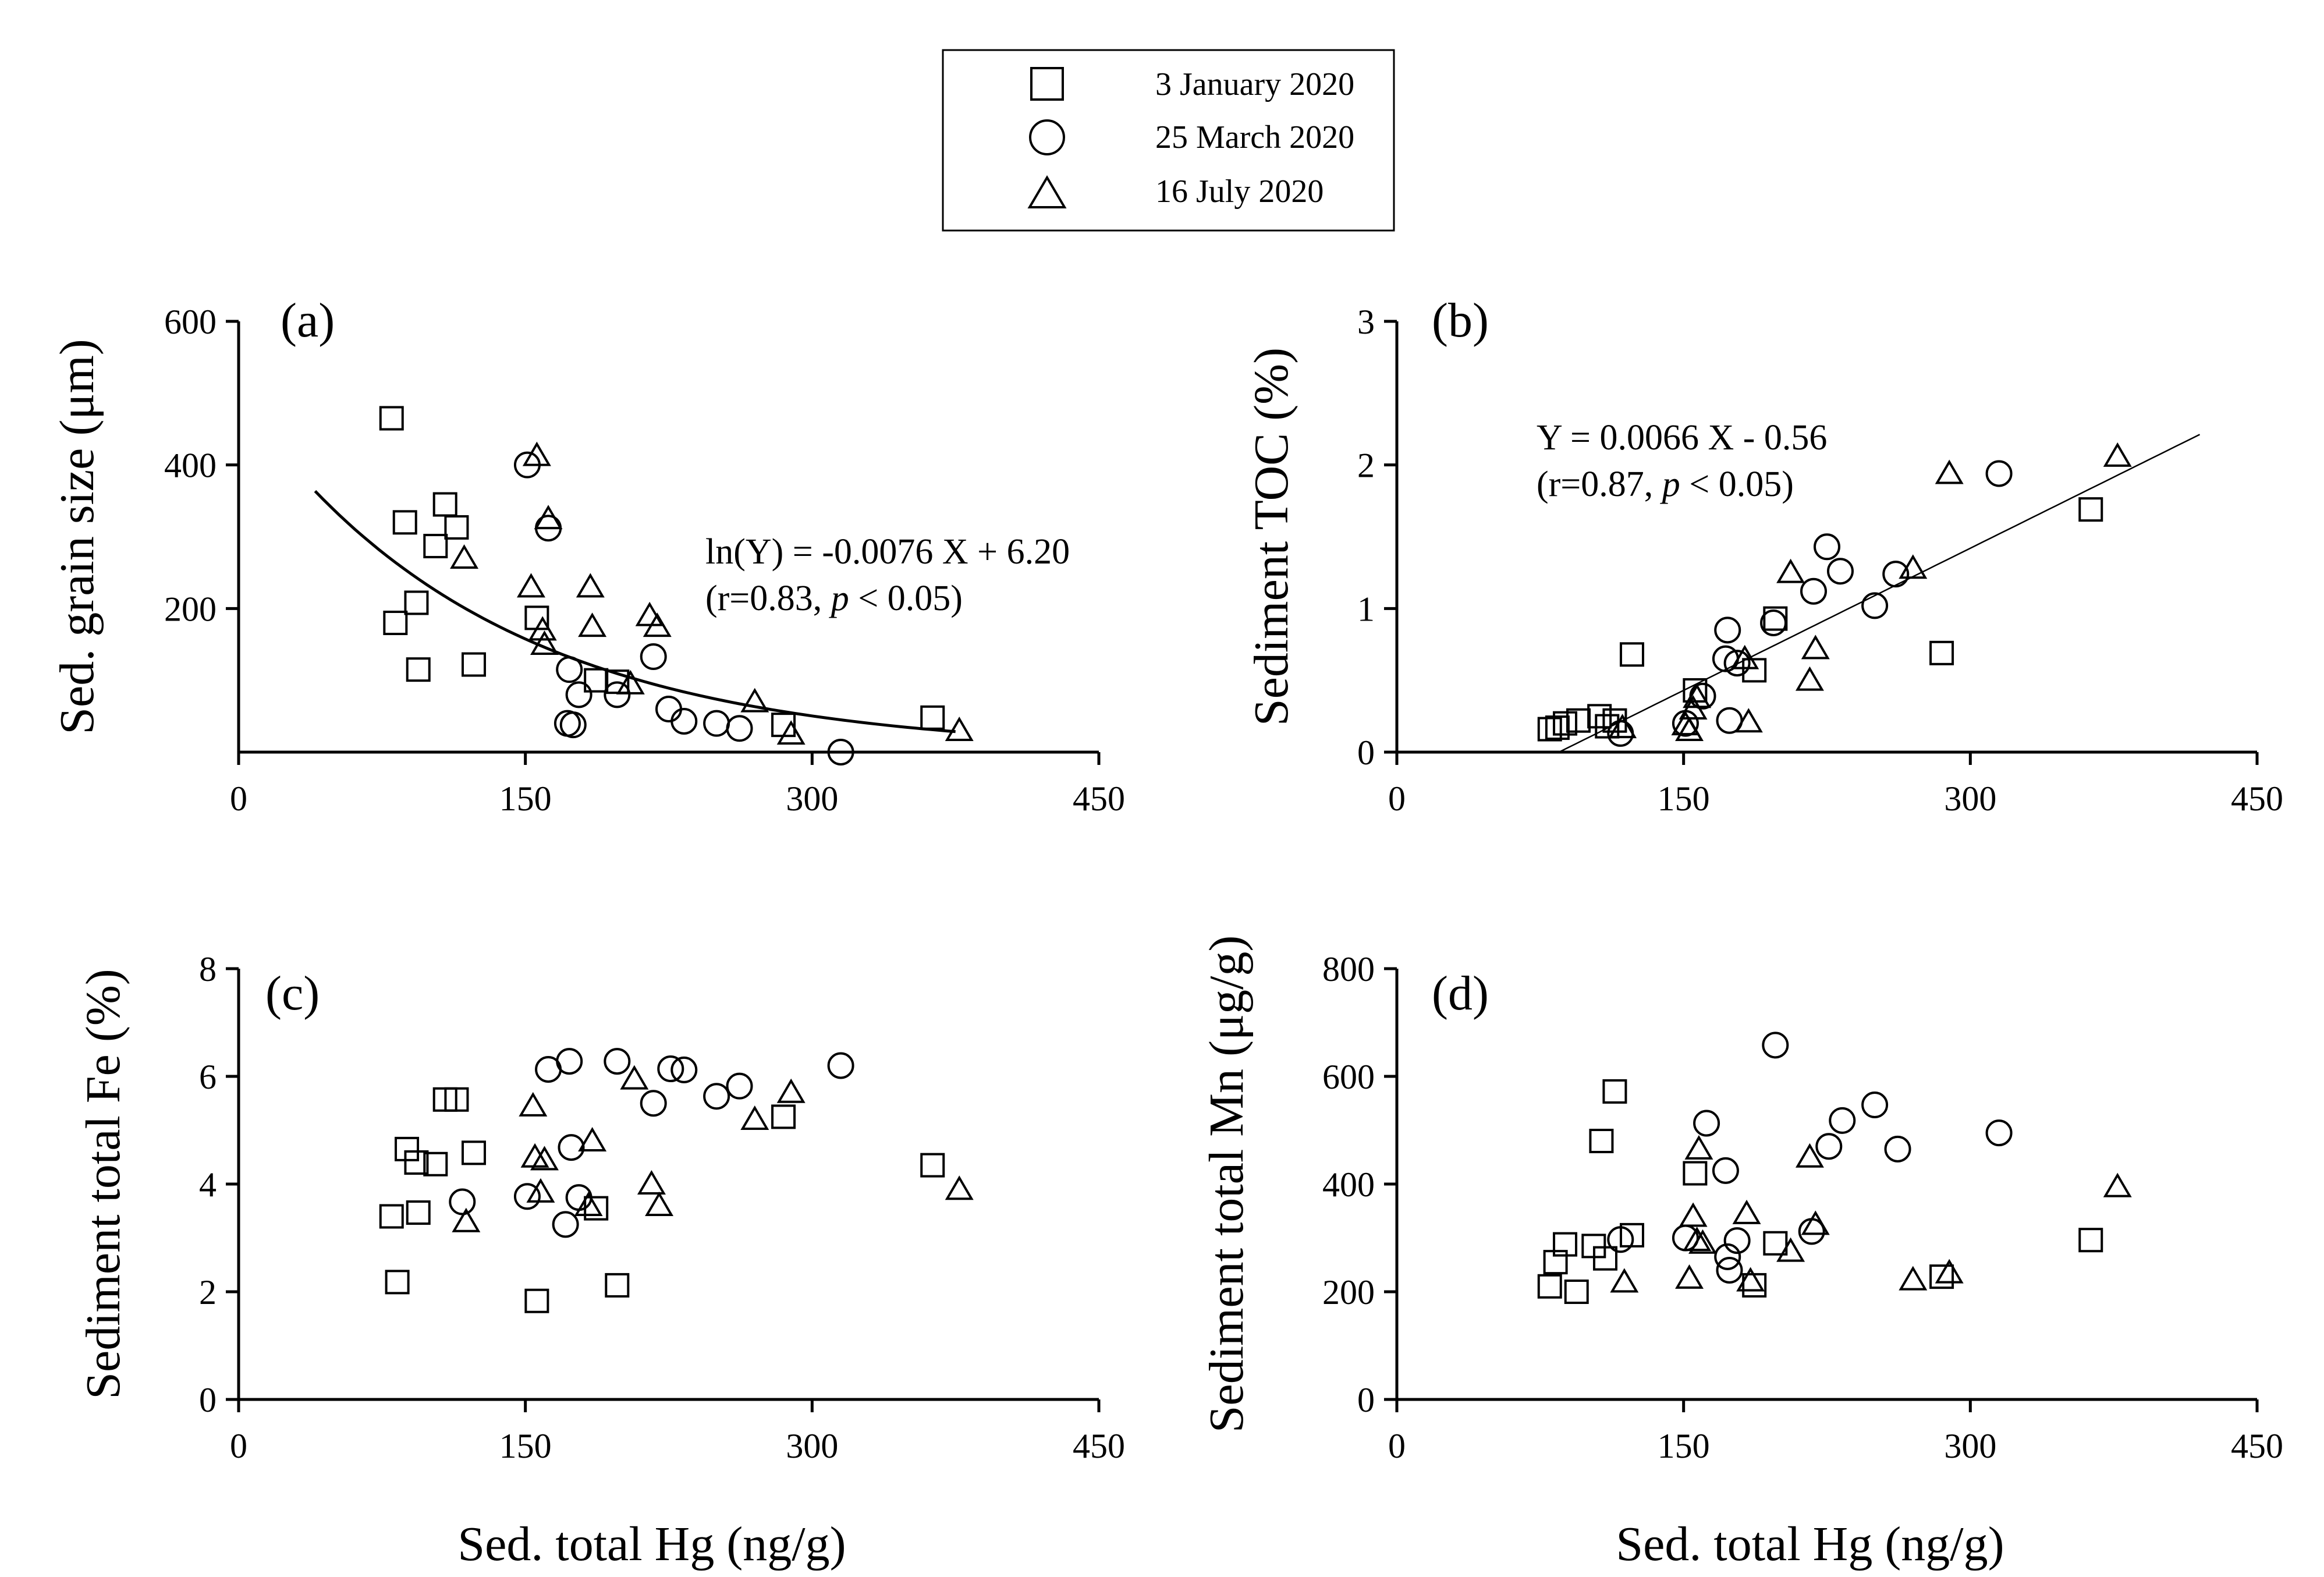 The width and height of the screenshot is (2324, 1577). What do you see at coordinates (525, 1446) in the screenshot?
I see `panel-c-xtick-label: 150` at bounding box center [525, 1446].